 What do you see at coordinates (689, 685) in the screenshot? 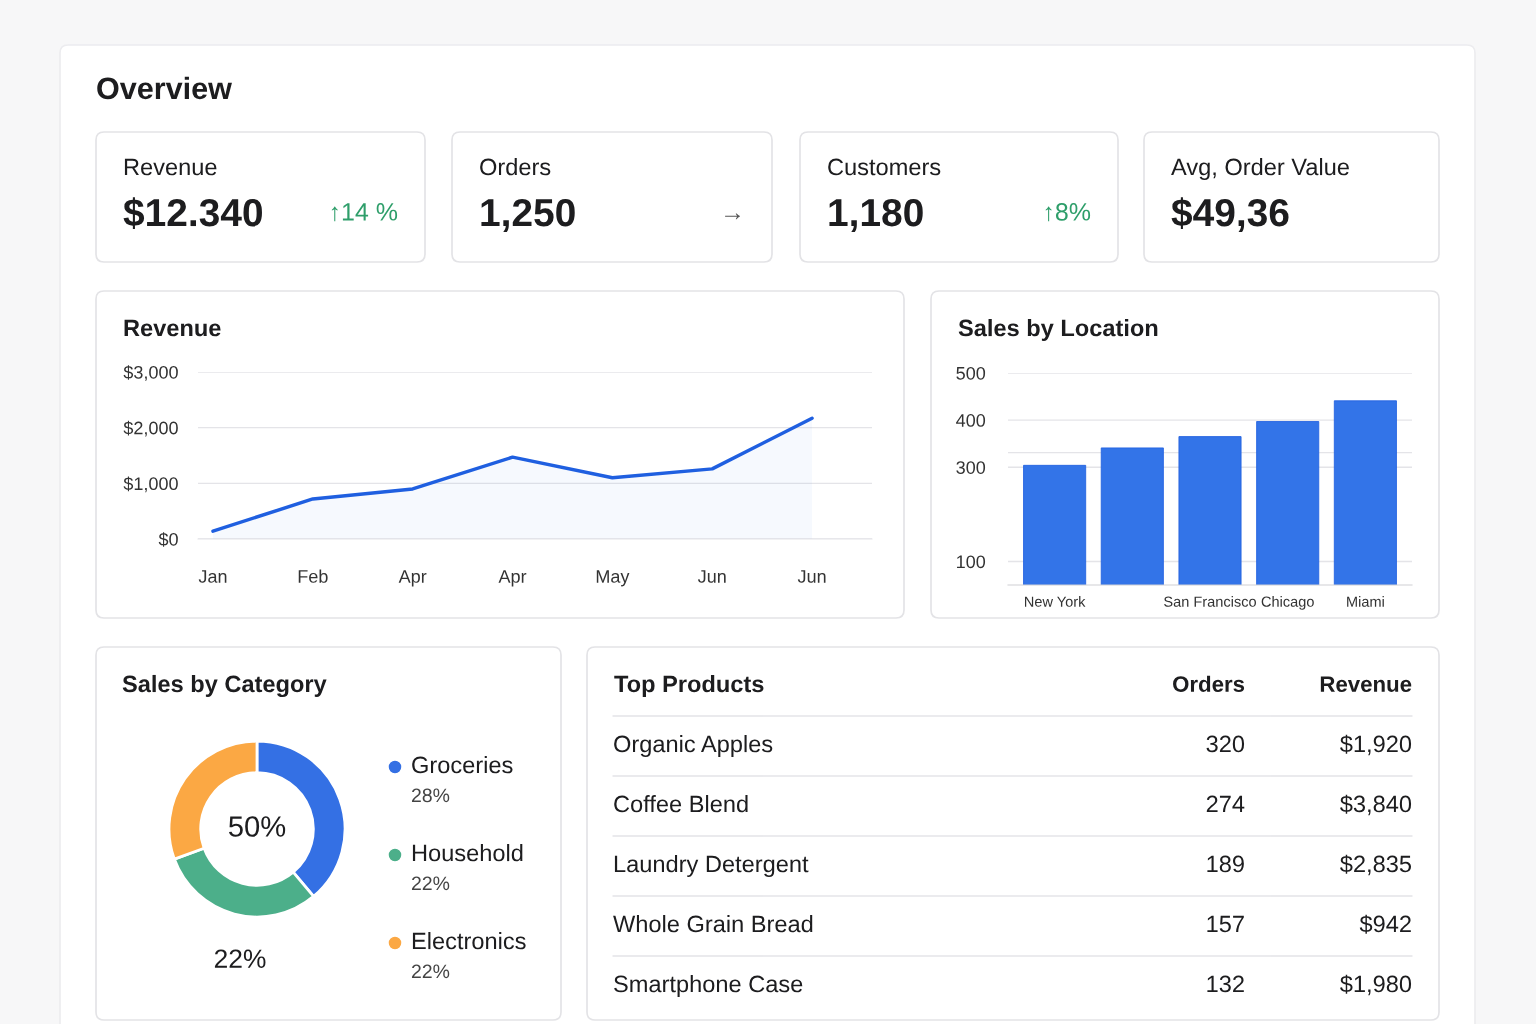
I see `text: Top Products` at bounding box center [689, 685].